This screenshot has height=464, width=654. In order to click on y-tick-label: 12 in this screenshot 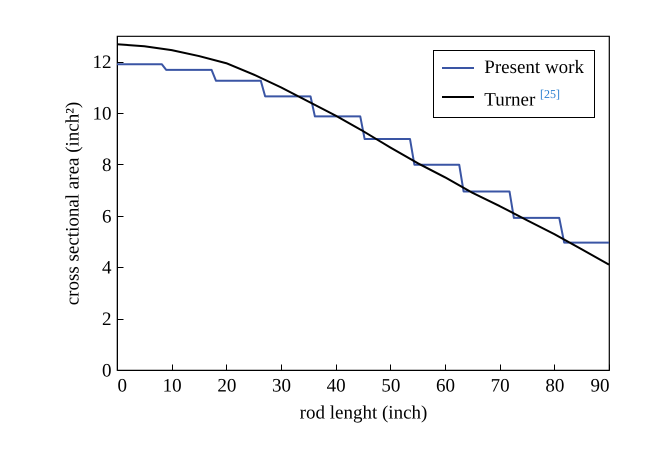, I will do `click(102, 63)`.